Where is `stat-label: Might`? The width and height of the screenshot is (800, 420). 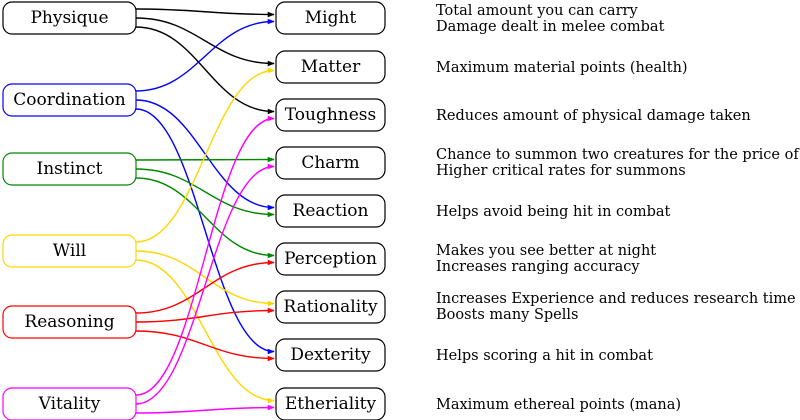 stat-label: Might is located at coordinates (331, 18).